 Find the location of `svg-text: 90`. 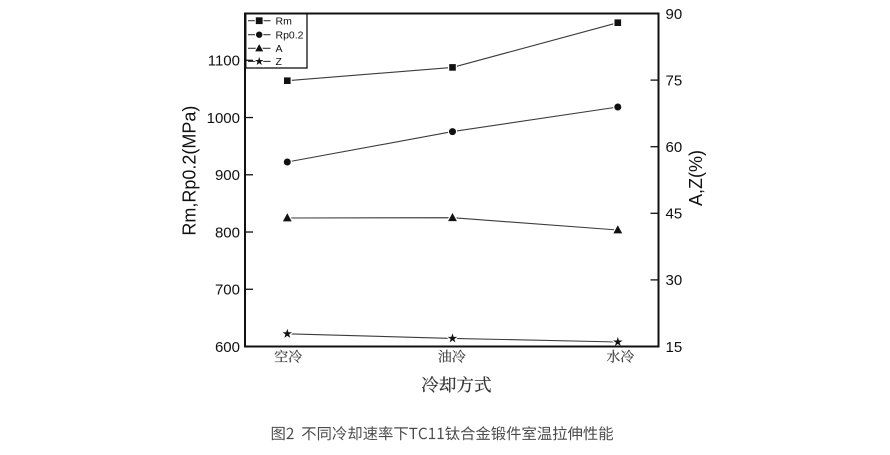

svg-text: 90 is located at coordinates (674, 14).